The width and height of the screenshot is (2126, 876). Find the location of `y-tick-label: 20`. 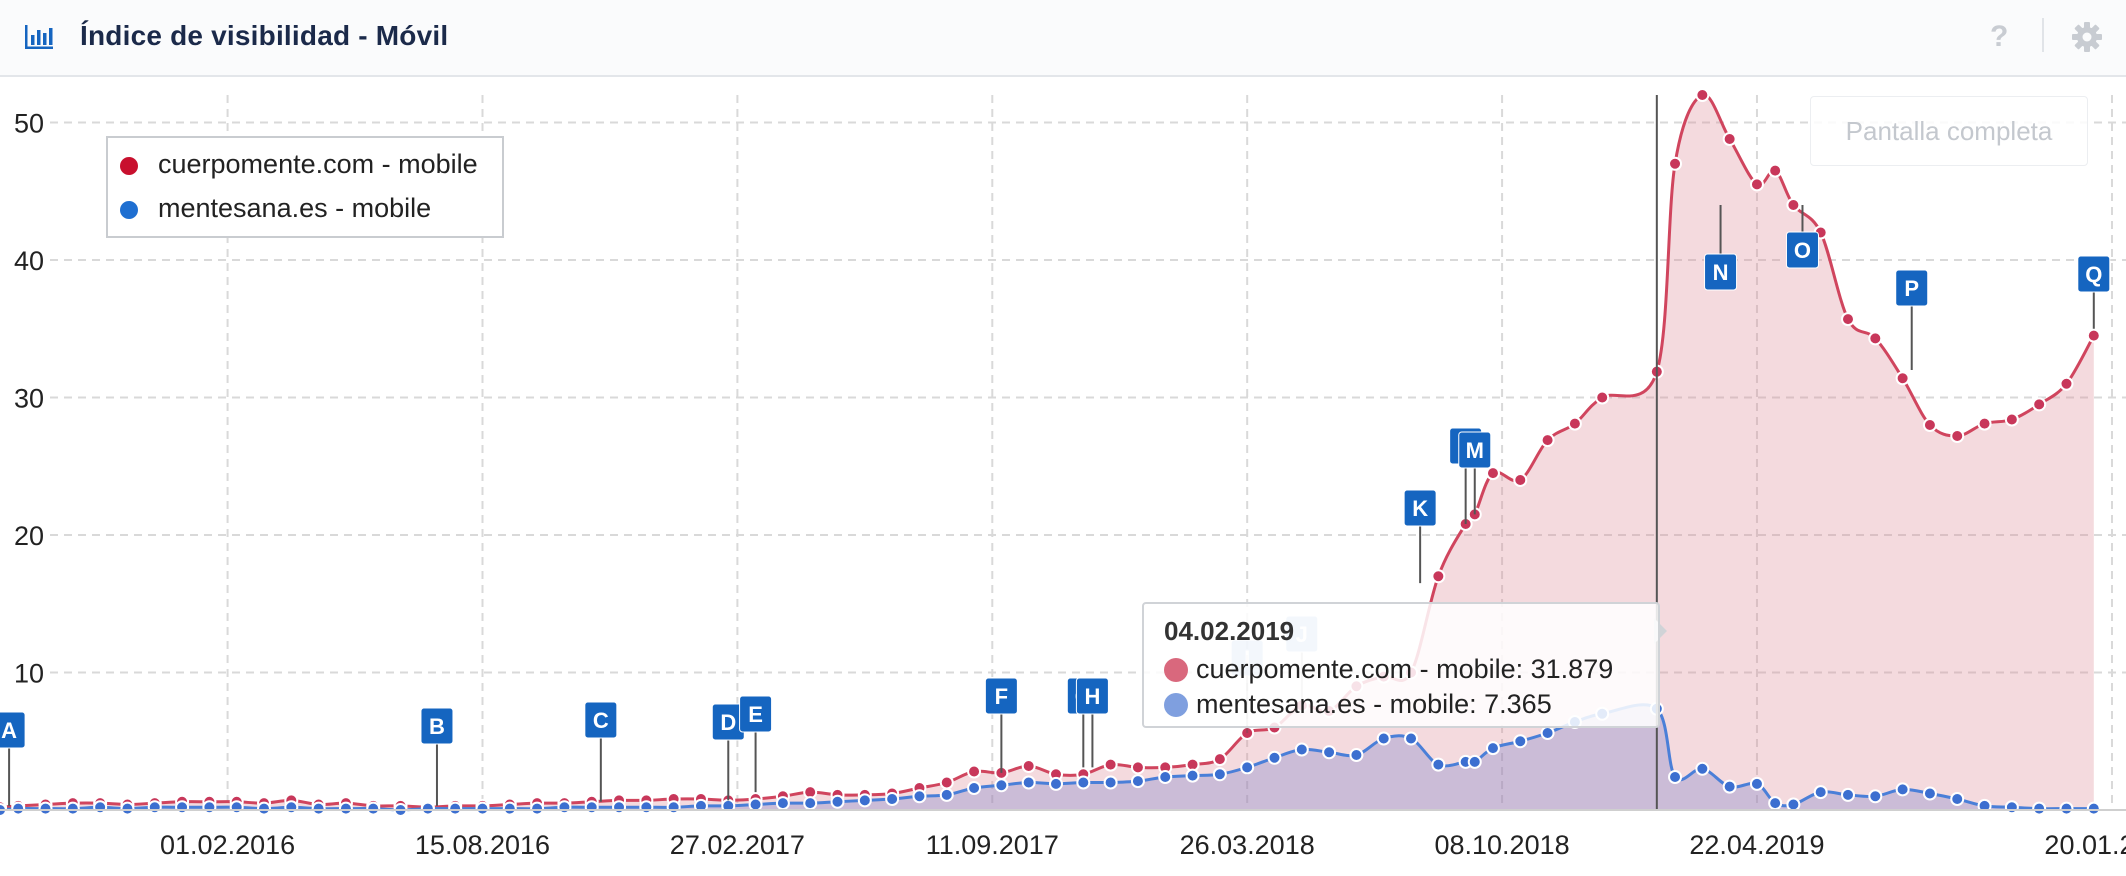

y-tick-label: 20 is located at coordinates (29, 536).